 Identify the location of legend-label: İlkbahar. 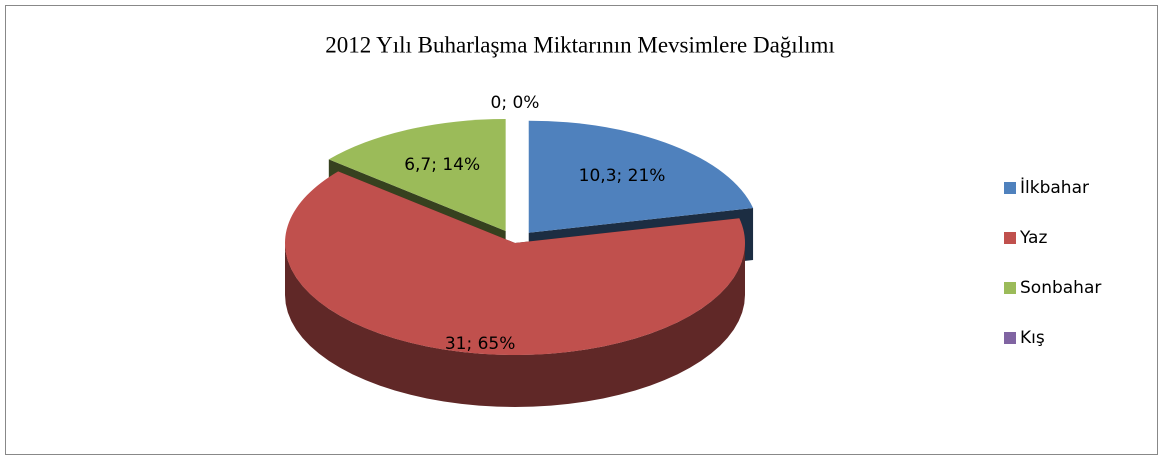
(1054, 187).